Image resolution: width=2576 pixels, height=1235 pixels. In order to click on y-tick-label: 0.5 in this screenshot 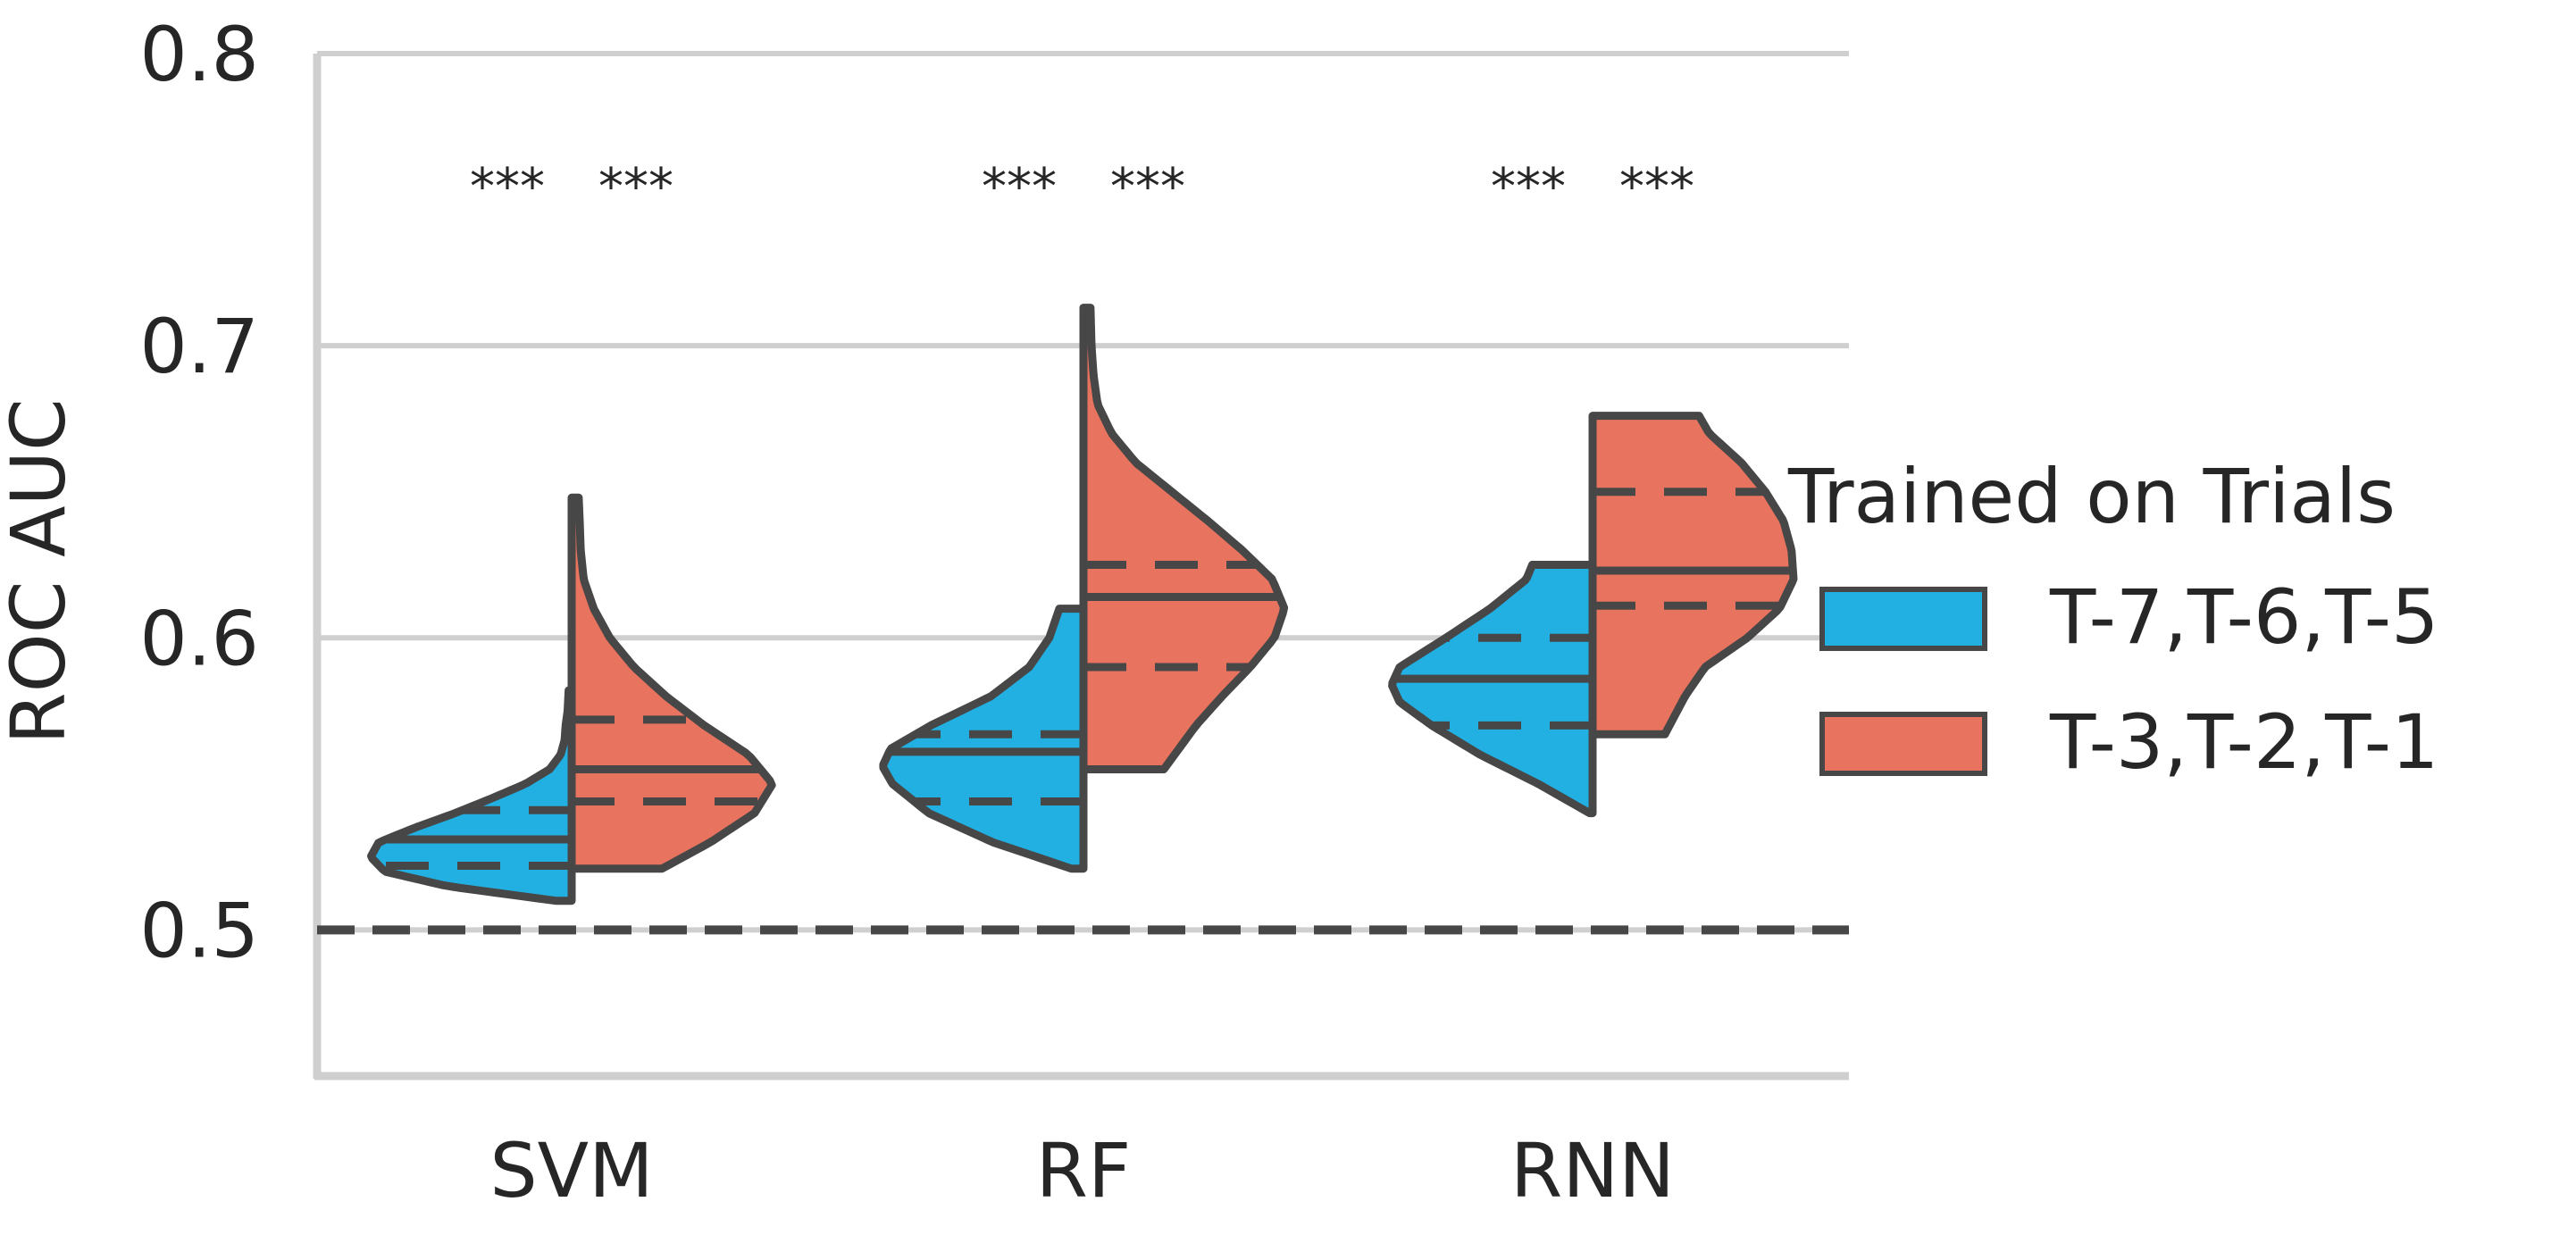, I will do `click(199, 931)`.